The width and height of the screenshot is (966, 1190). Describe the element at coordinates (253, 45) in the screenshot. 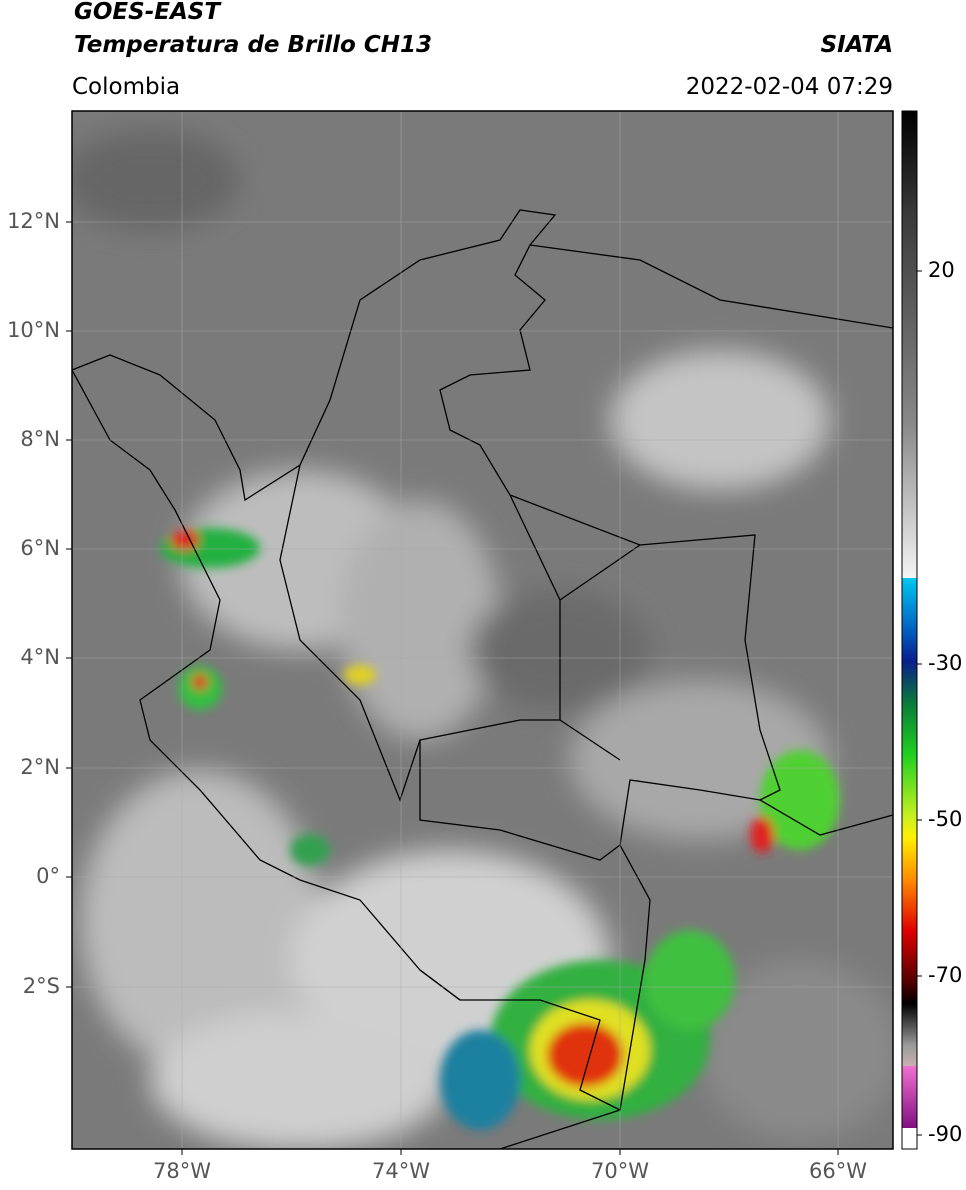

I see `title-line2: Temperatura de Brillo CH13` at that location.